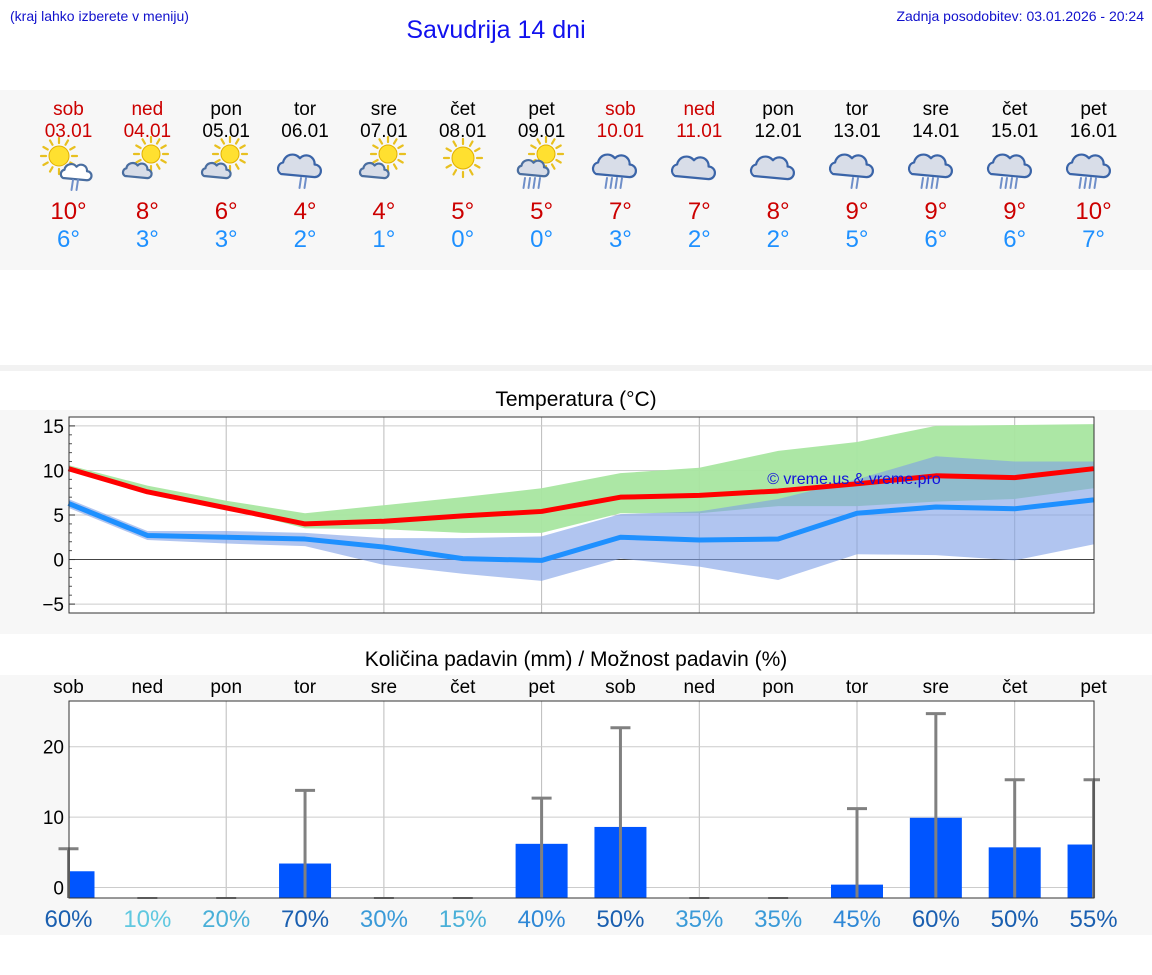  I want to click on day-date: 03.01, so click(68, 131).